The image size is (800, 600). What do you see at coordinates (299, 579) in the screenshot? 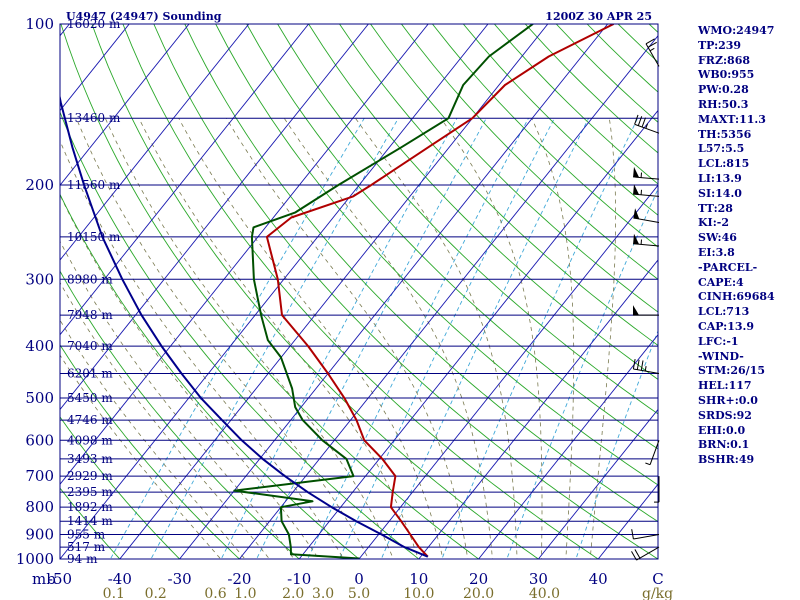
I see `temperature-tick-label: -10` at bounding box center [299, 579].